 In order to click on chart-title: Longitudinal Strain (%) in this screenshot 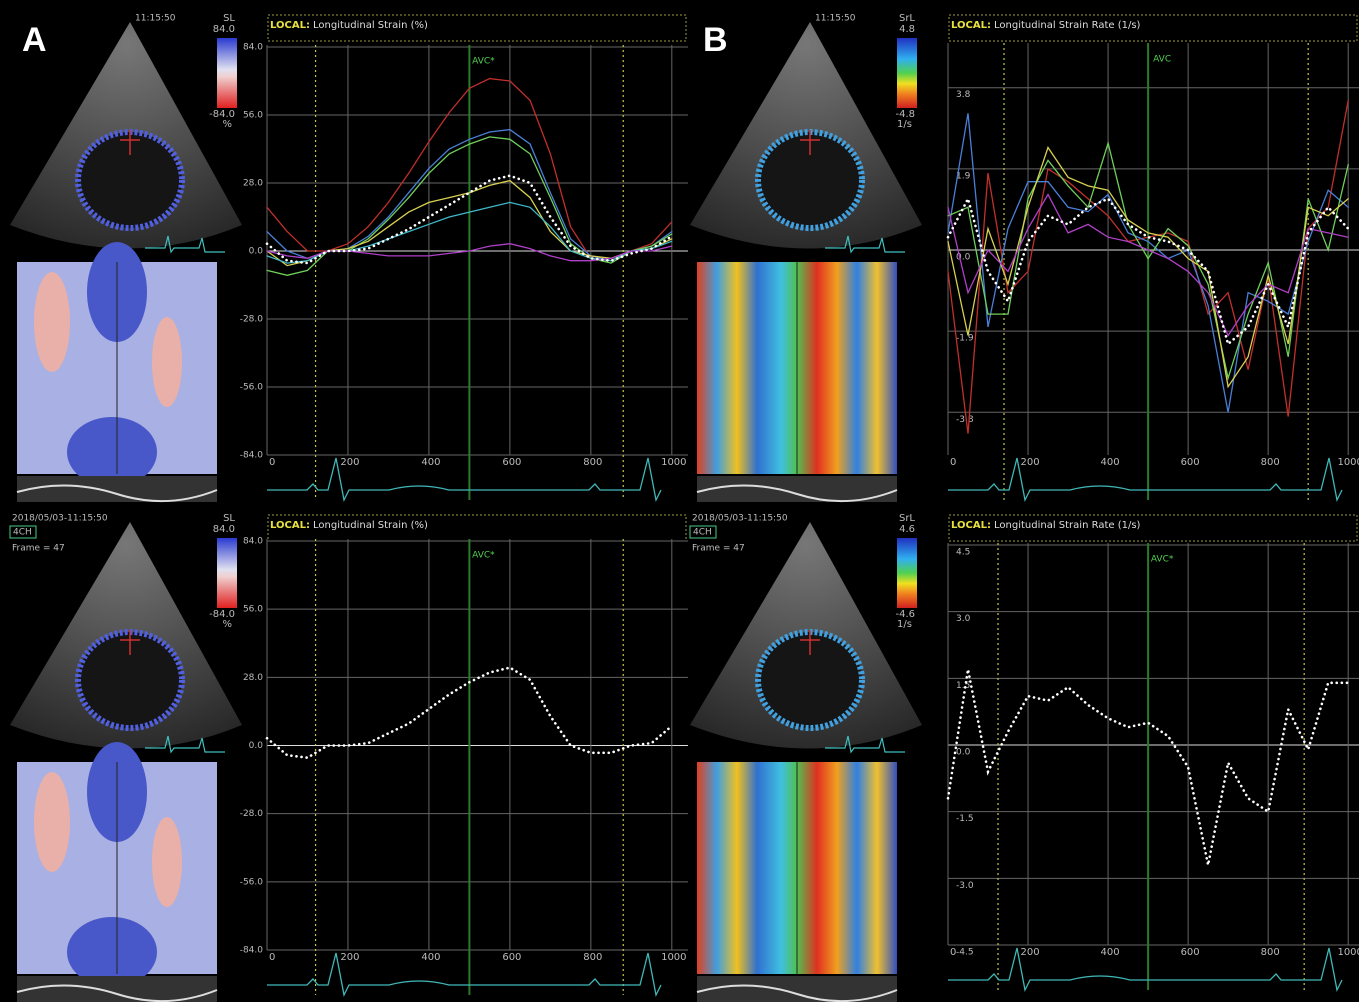, I will do `click(370, 25)`.